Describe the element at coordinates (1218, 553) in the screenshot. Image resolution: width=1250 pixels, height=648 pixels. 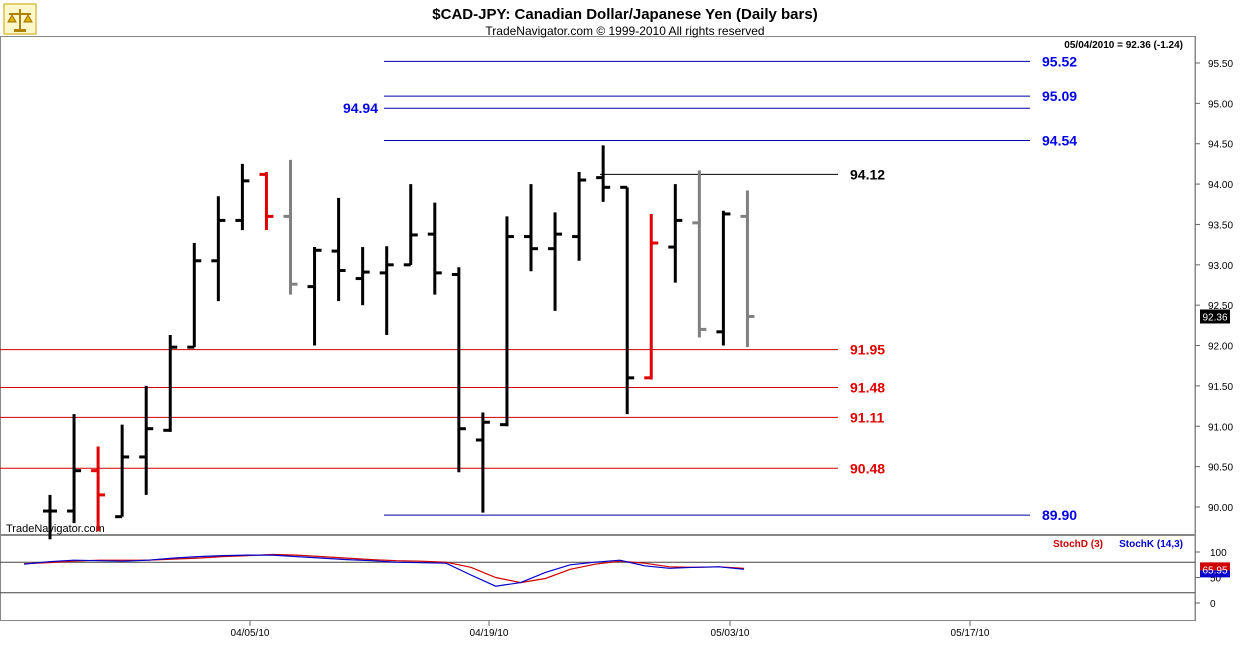
I see `stoch-tick-label: 100` at that location.